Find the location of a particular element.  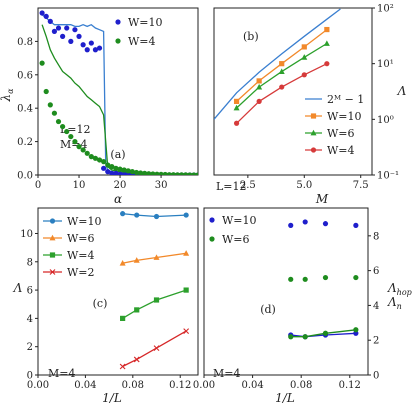

panel-c-line-w4 is located at coordinates (154, 304).